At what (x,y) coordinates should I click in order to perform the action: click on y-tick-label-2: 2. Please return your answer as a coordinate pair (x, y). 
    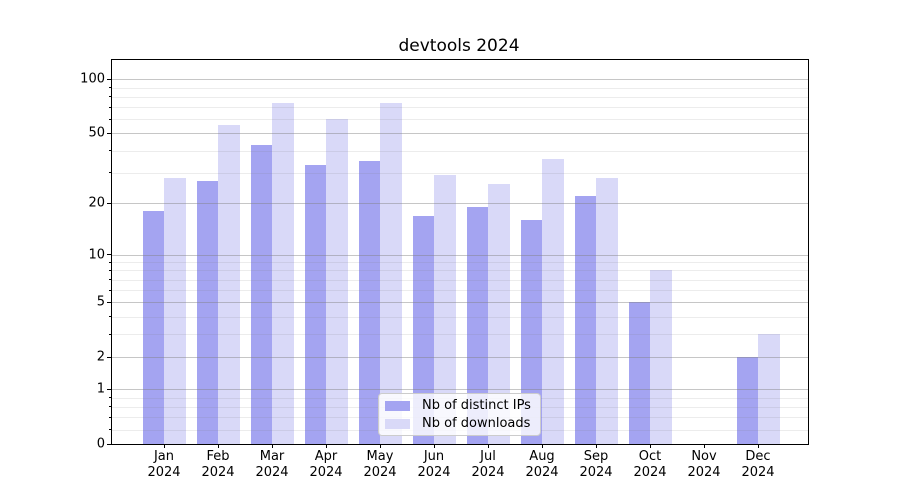
    Looking at the image, I should click on (100, 357).